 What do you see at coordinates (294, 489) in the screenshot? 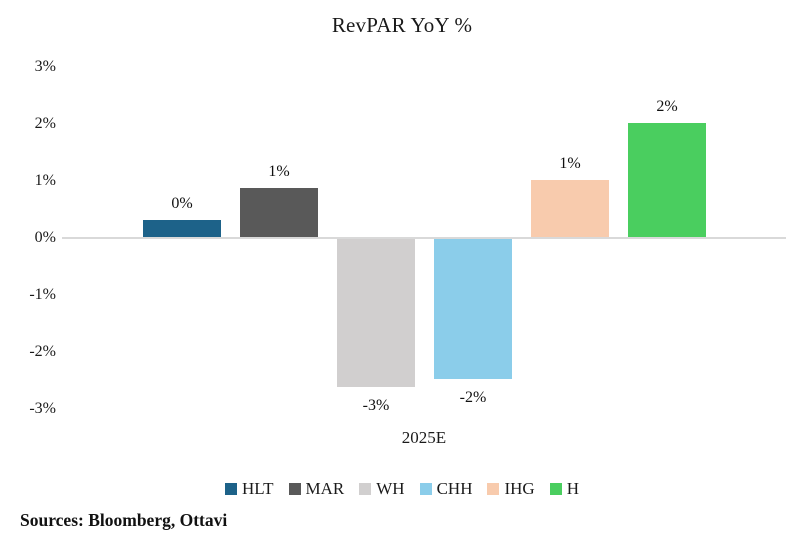
I see `legend-swatch-MAR` at bounding box center [294, 489].